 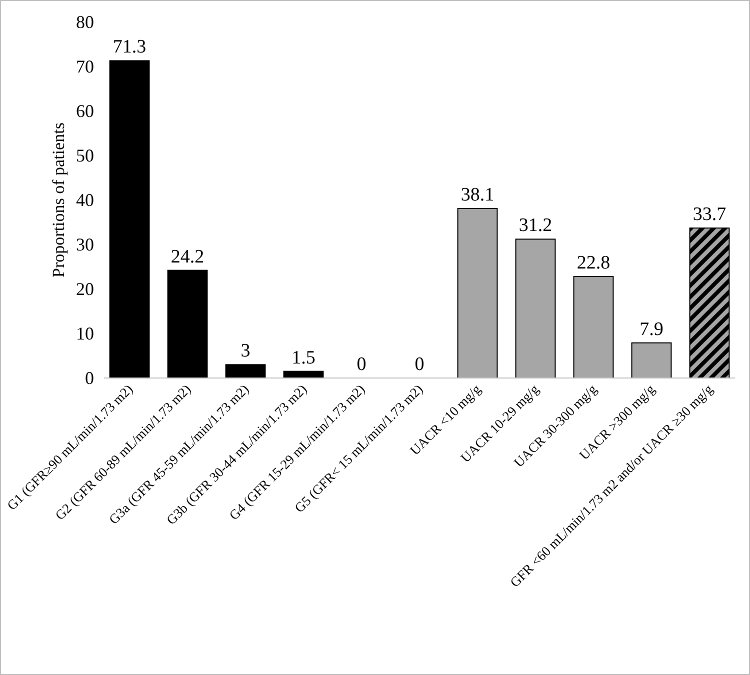 What do you see at coordinates (85, 200) in the screenshot?
I see `y-tick-label: 40` at bounding box center [85, 200].